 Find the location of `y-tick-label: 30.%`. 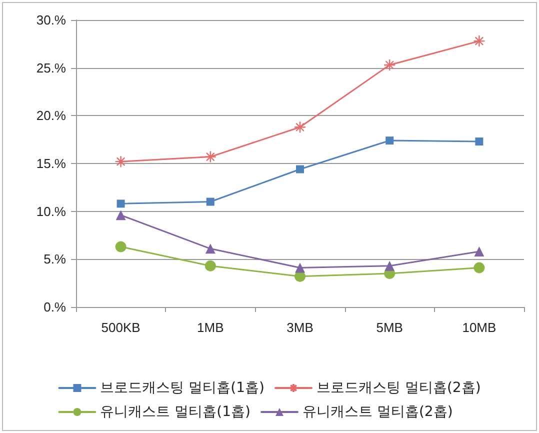

y-tick-label: 30.% is located at coordinates (51, 20).